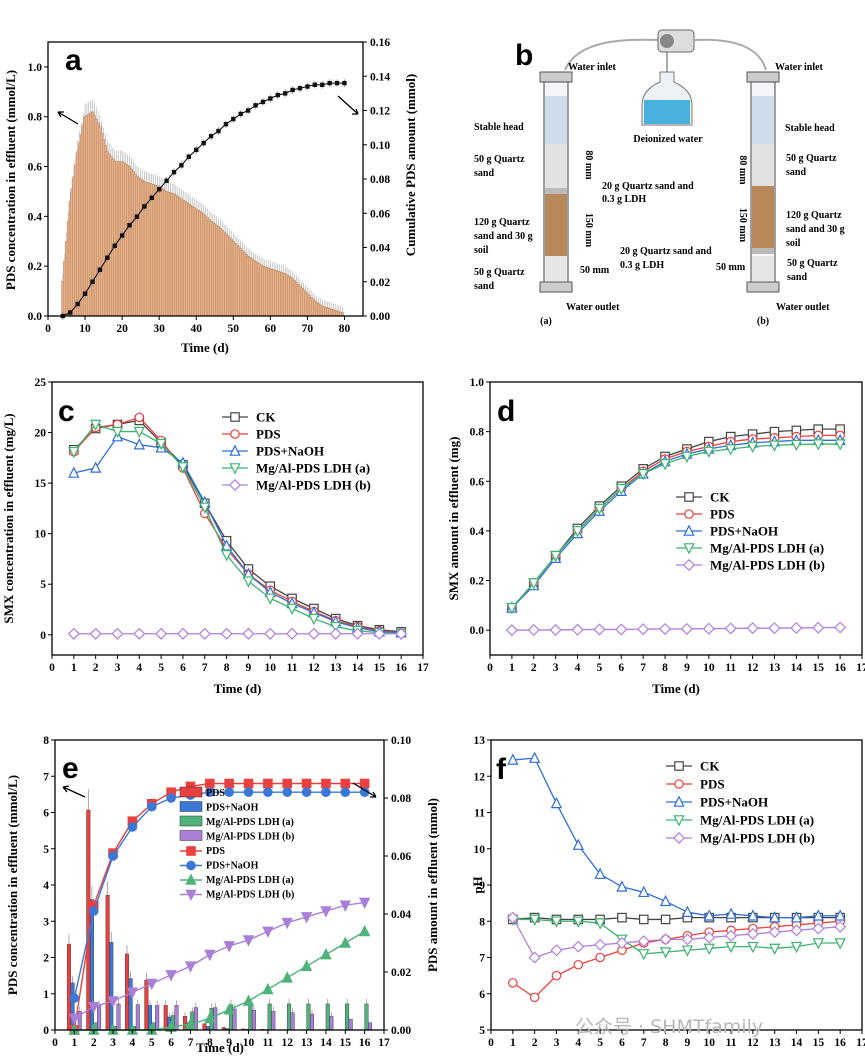 This screenshot has height=1057, width=865. I want to click on y-tick-label: 0.6, so click(35, 168).